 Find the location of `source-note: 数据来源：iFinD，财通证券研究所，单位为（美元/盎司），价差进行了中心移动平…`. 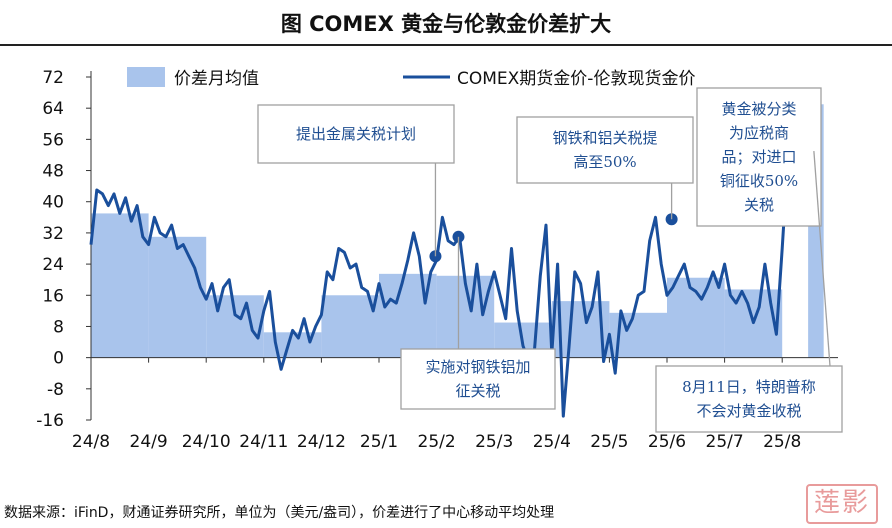

source-note: 数据来源：iFinD，财通证券研究所，单位为（美元/盎司），价差进行了中心移动平… is located at coordinates (279, 513).